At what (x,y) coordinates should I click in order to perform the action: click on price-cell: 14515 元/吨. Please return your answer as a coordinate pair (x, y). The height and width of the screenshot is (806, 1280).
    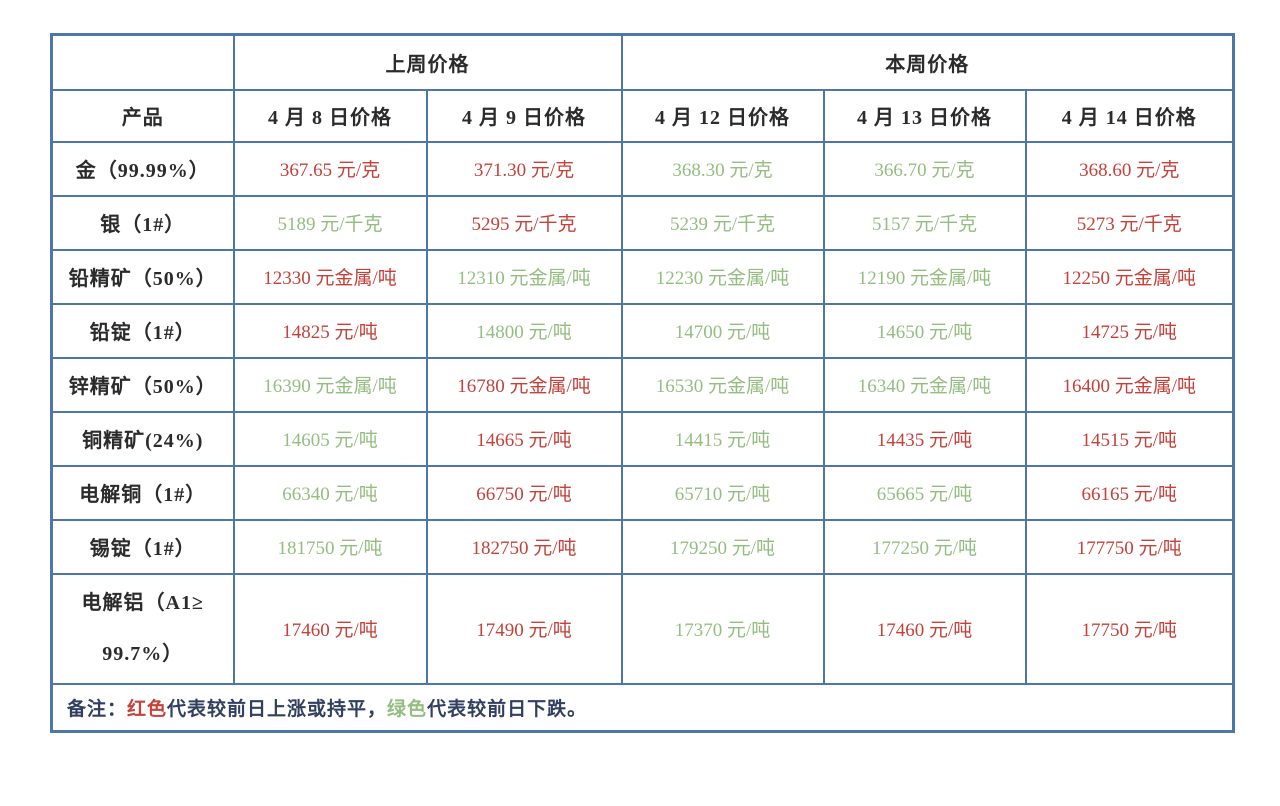
    Looking at the image, I should click on (1129, 438).